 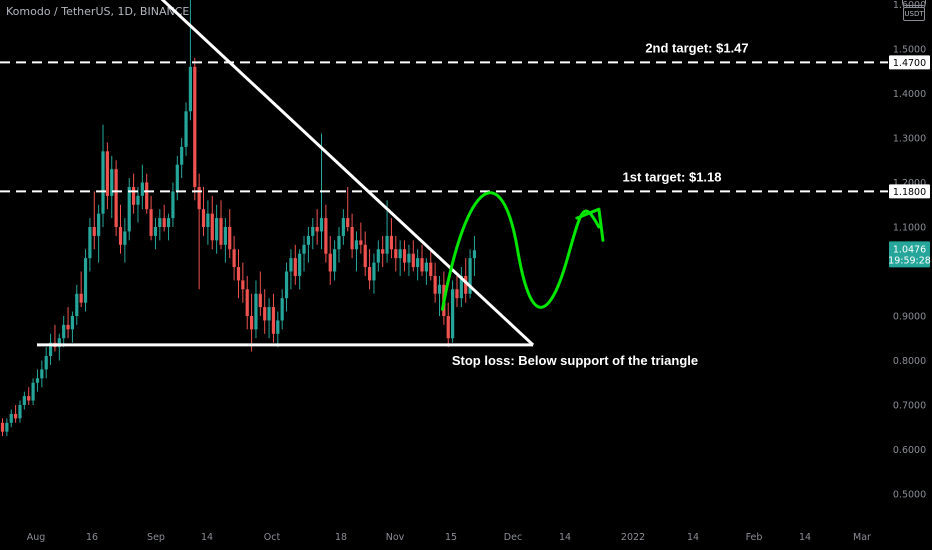 What do you see at coordinates (575, 360) in the screenshot?
I see `stop-loss-label: Stop loss: Below support of the triangle` at bounding box center [575, 360].